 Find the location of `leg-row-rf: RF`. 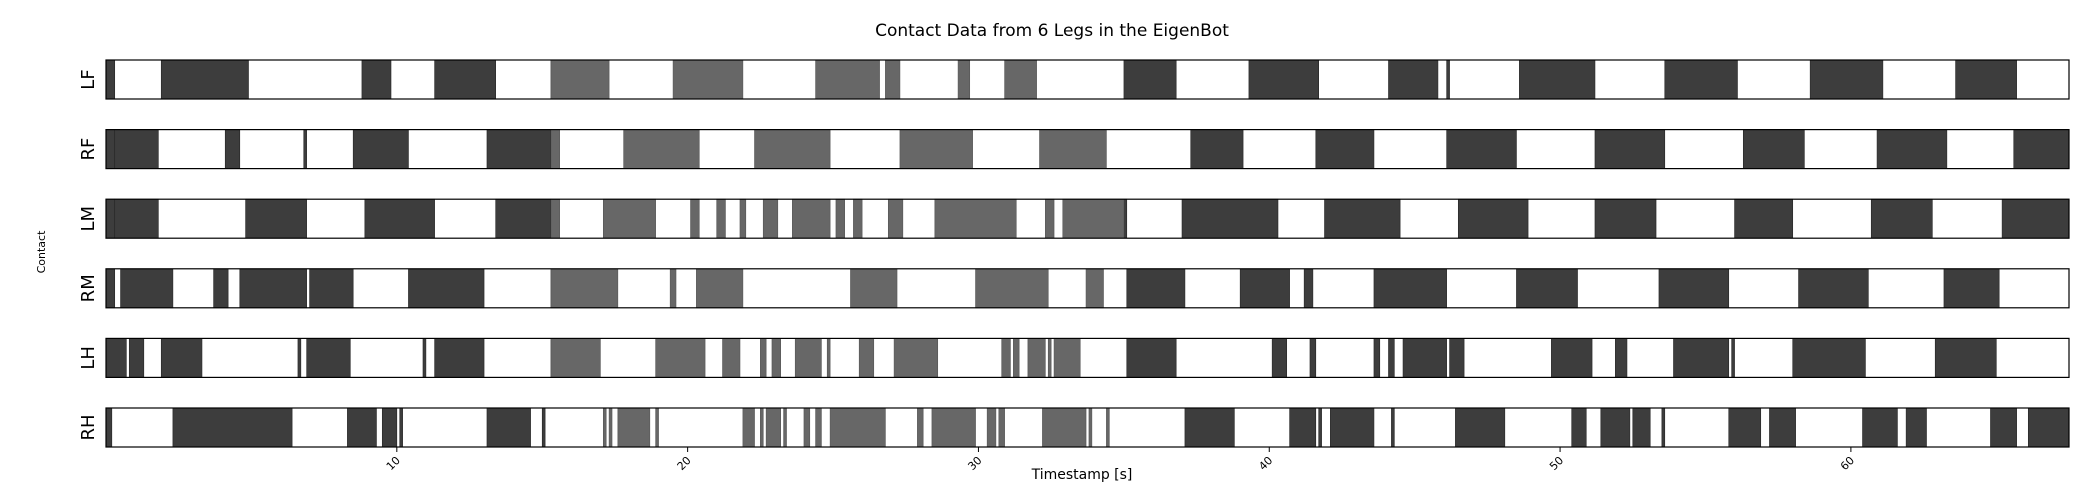

leg-row-rf: RF is located at coordinates (1074, 149).